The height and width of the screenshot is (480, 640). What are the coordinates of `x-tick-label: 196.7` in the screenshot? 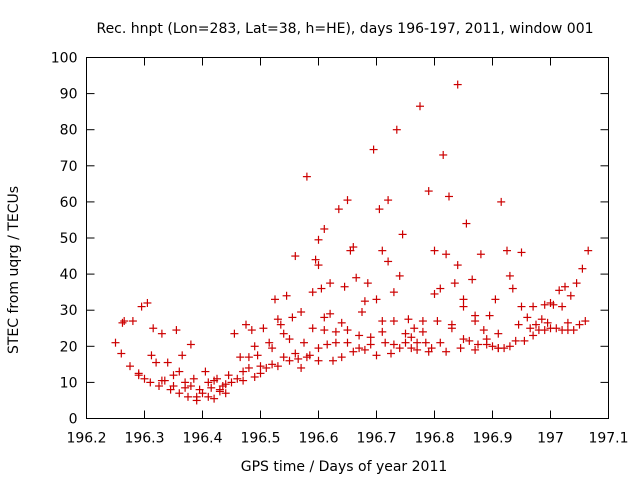 It's located at (376, 439).